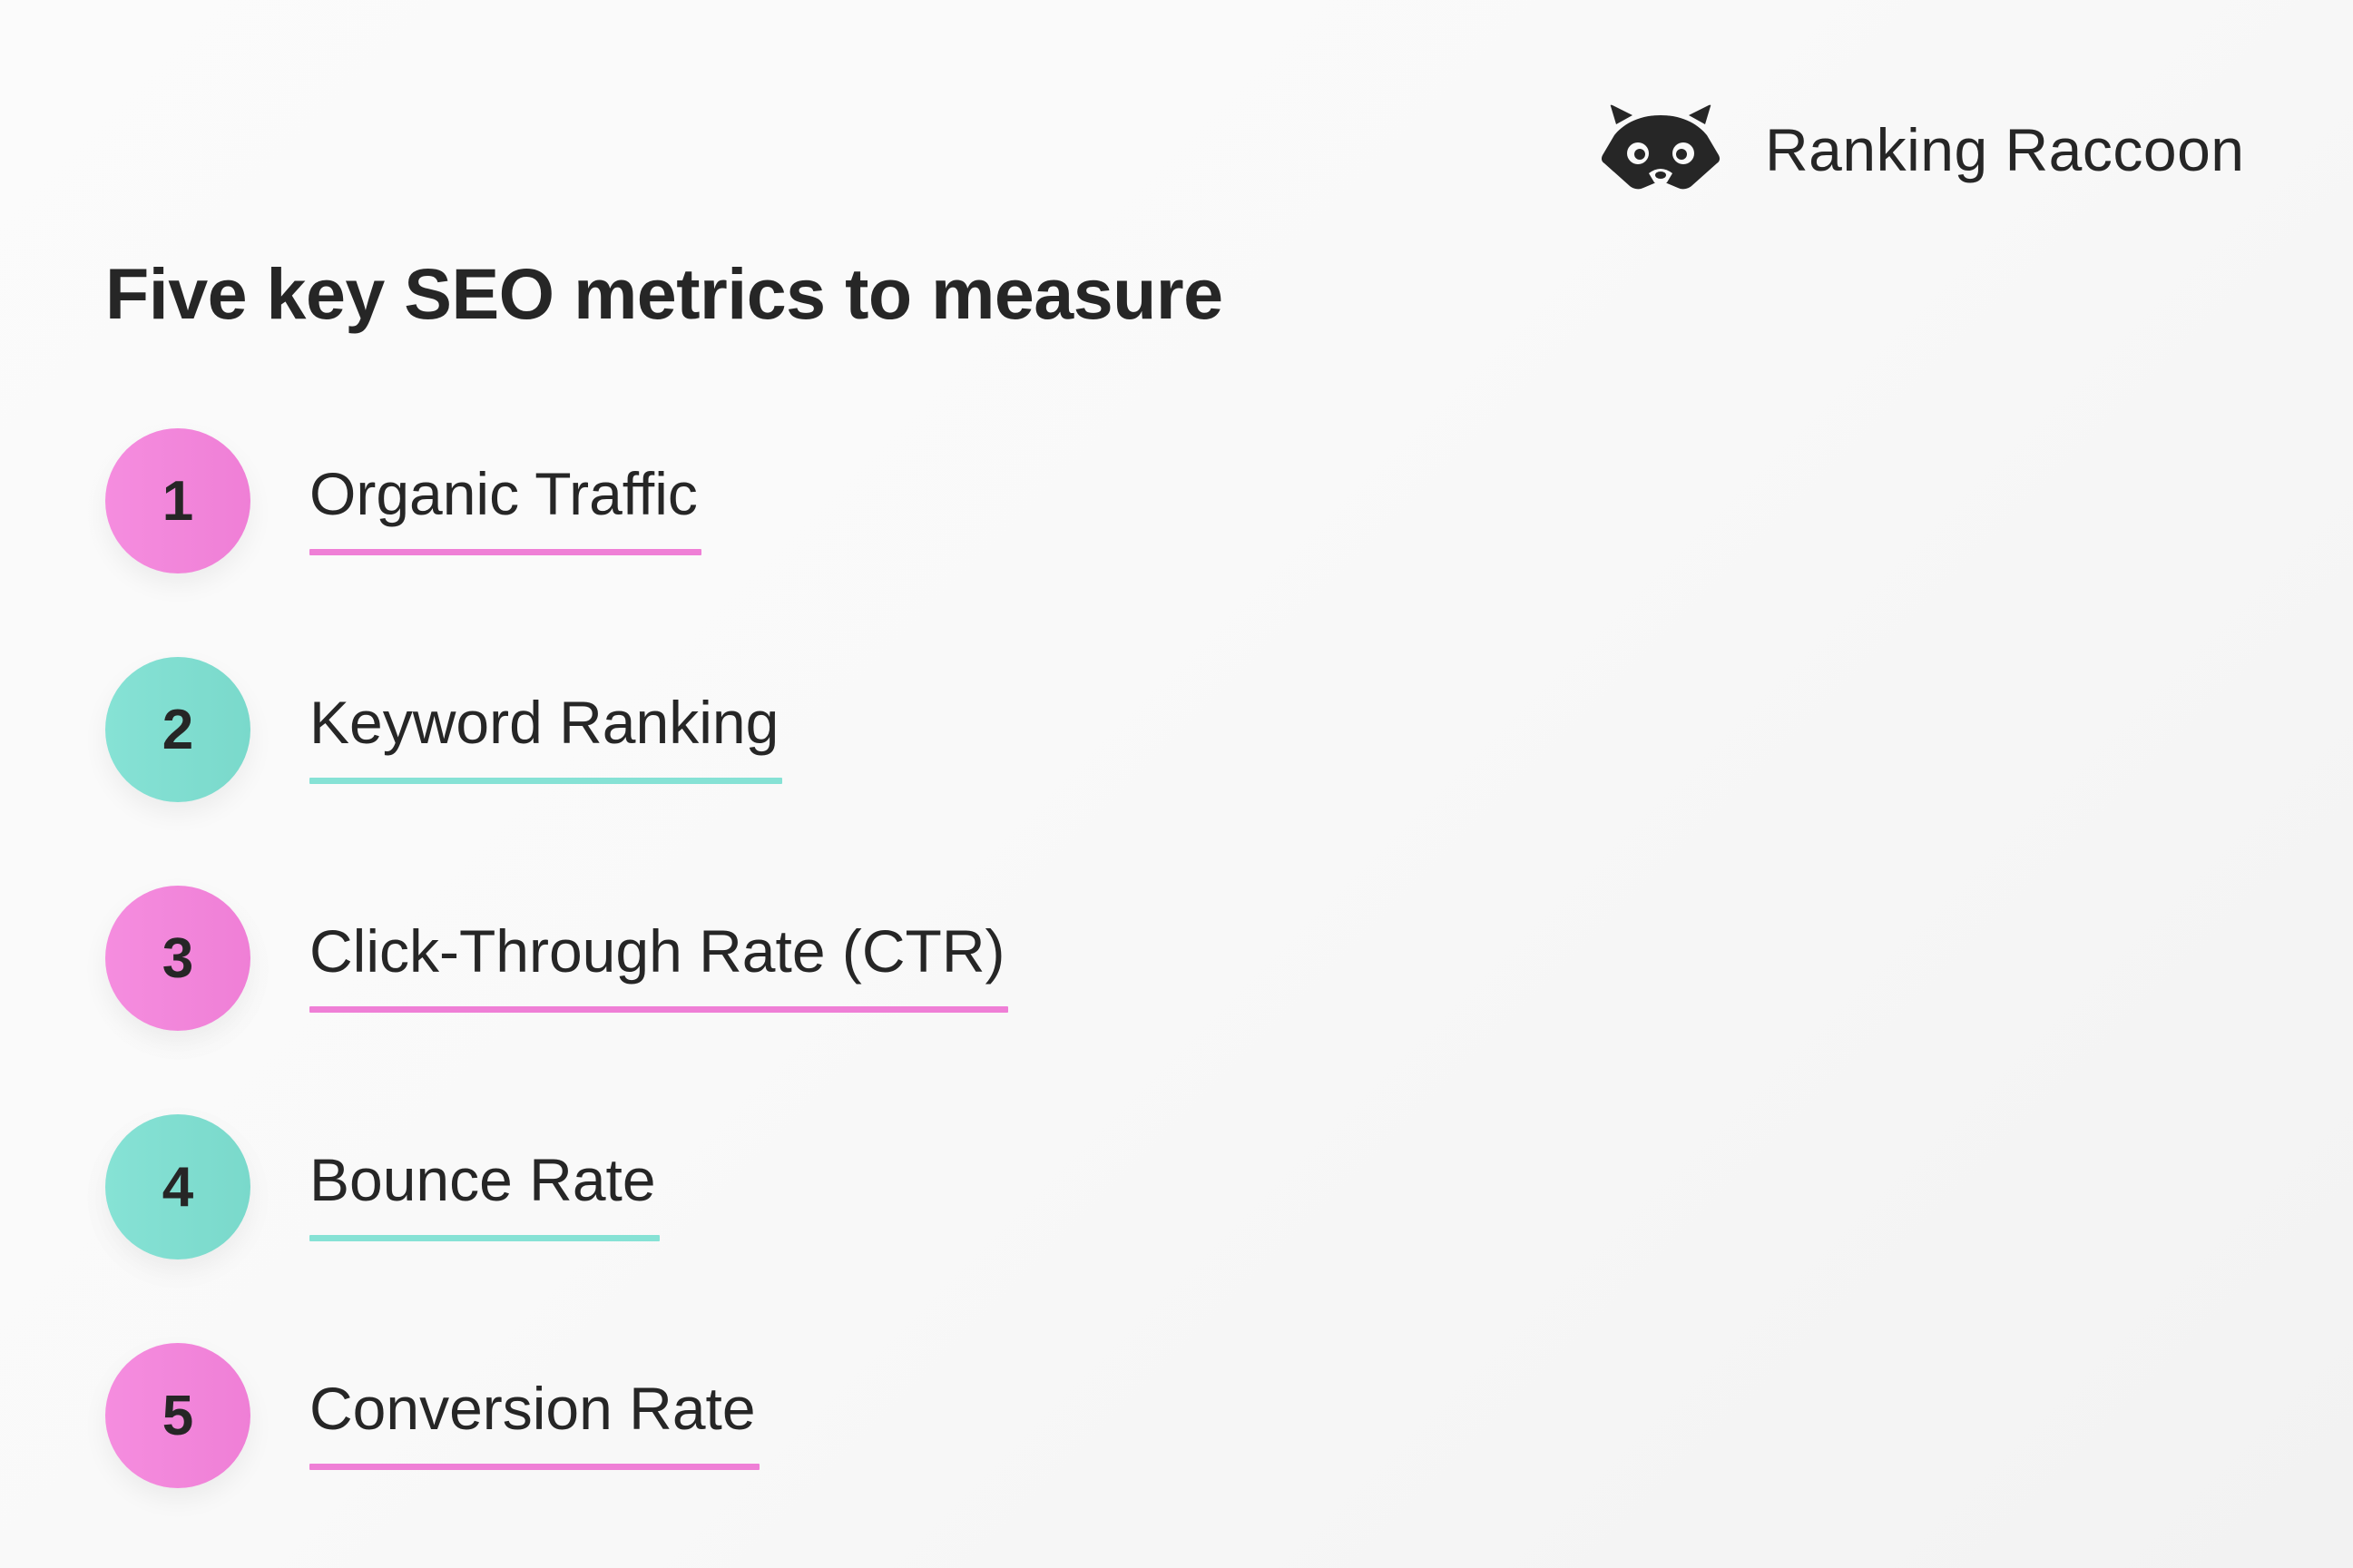  I want to click on metric-label-wrap: Click-Through Rate (CTR), so click(659, 965).